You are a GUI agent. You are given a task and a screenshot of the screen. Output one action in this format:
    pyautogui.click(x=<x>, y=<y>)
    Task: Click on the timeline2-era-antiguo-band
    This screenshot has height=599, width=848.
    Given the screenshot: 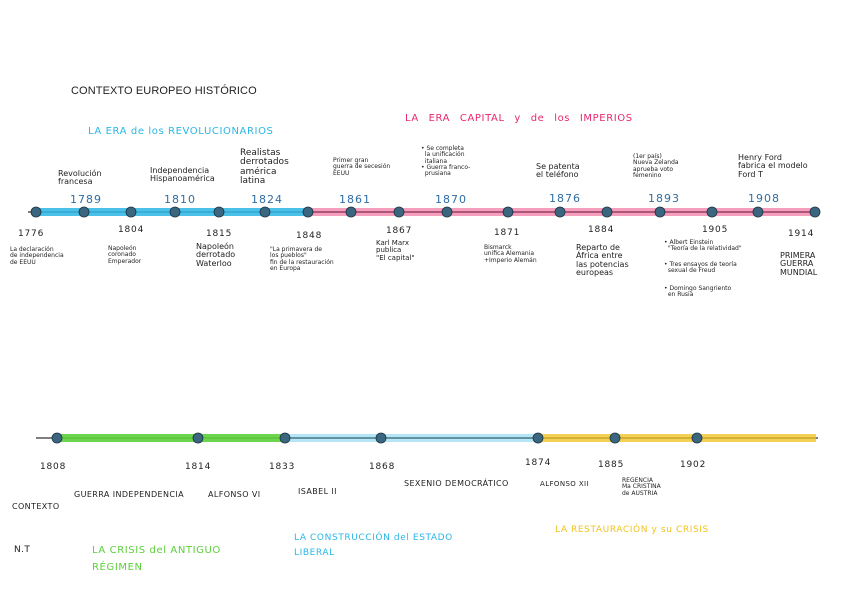 What is the action you would take?
    pyautogui.click(x=170, y=438)
    